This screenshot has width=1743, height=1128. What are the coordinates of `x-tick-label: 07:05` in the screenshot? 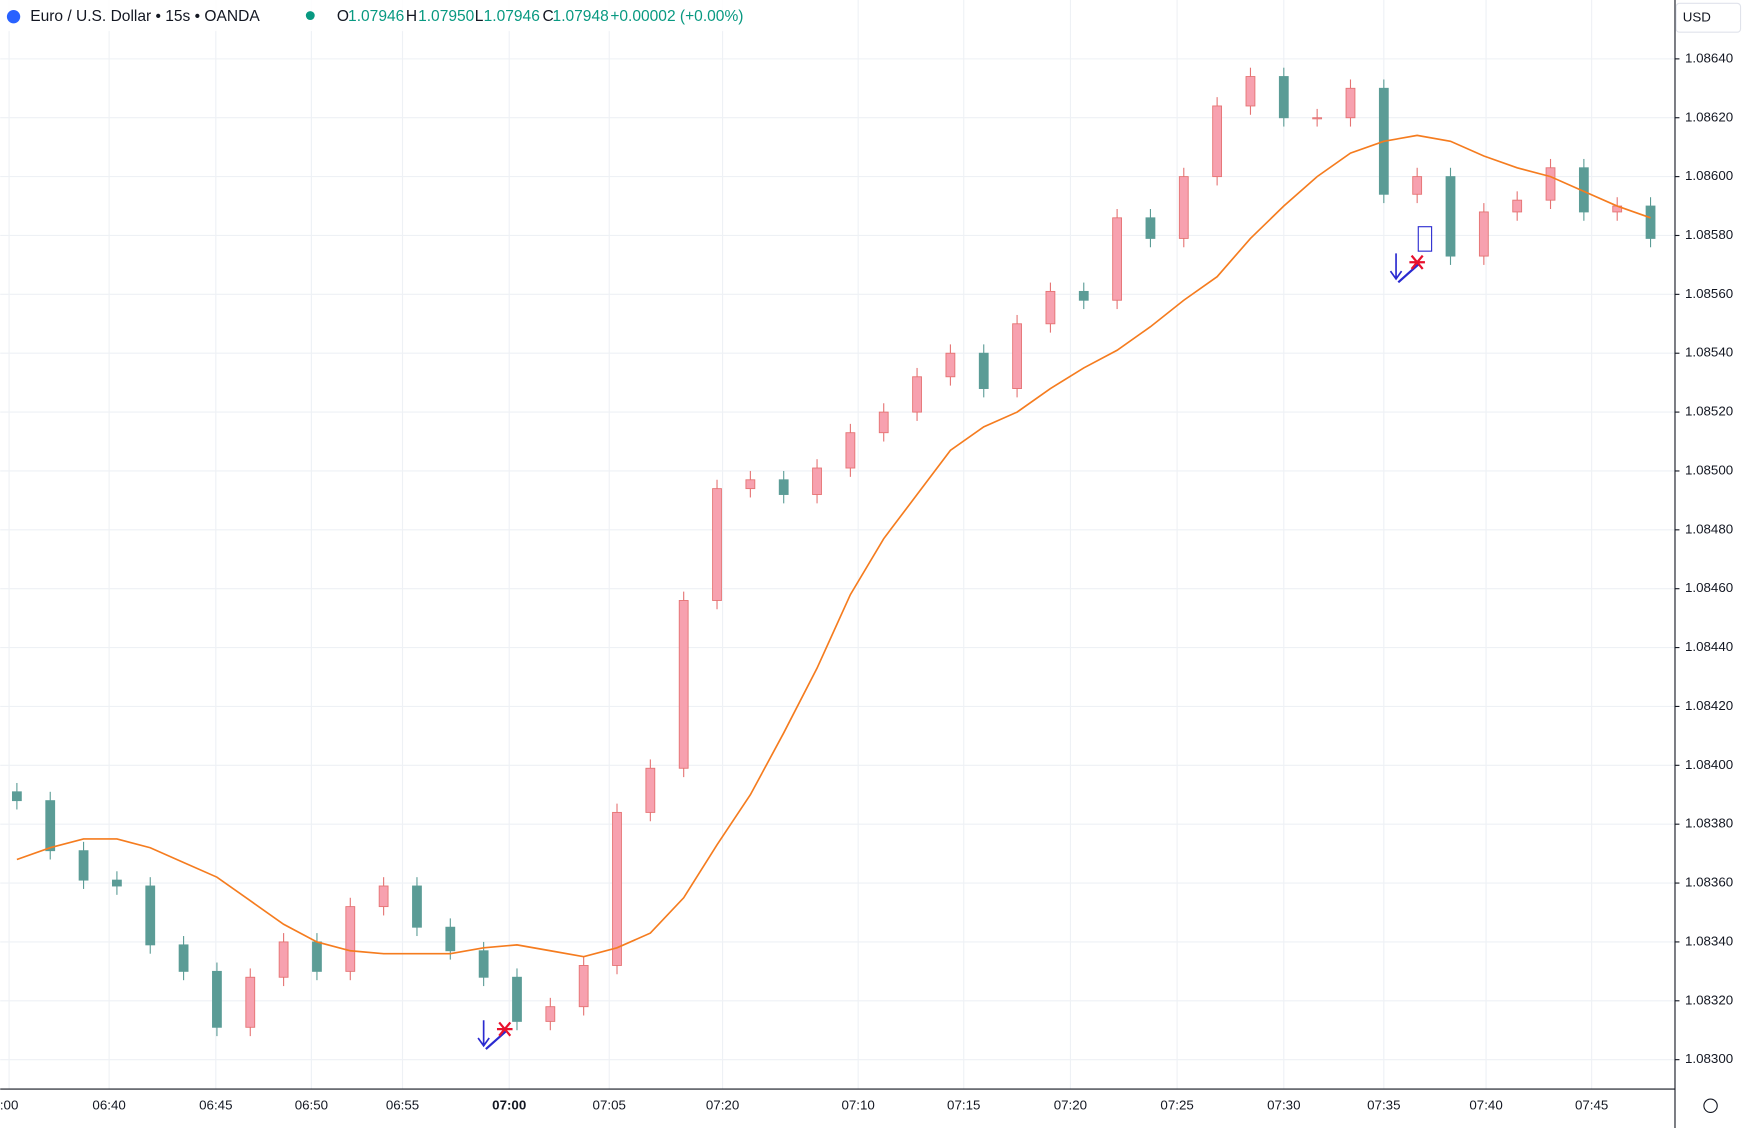 It's located at (609, 1104).